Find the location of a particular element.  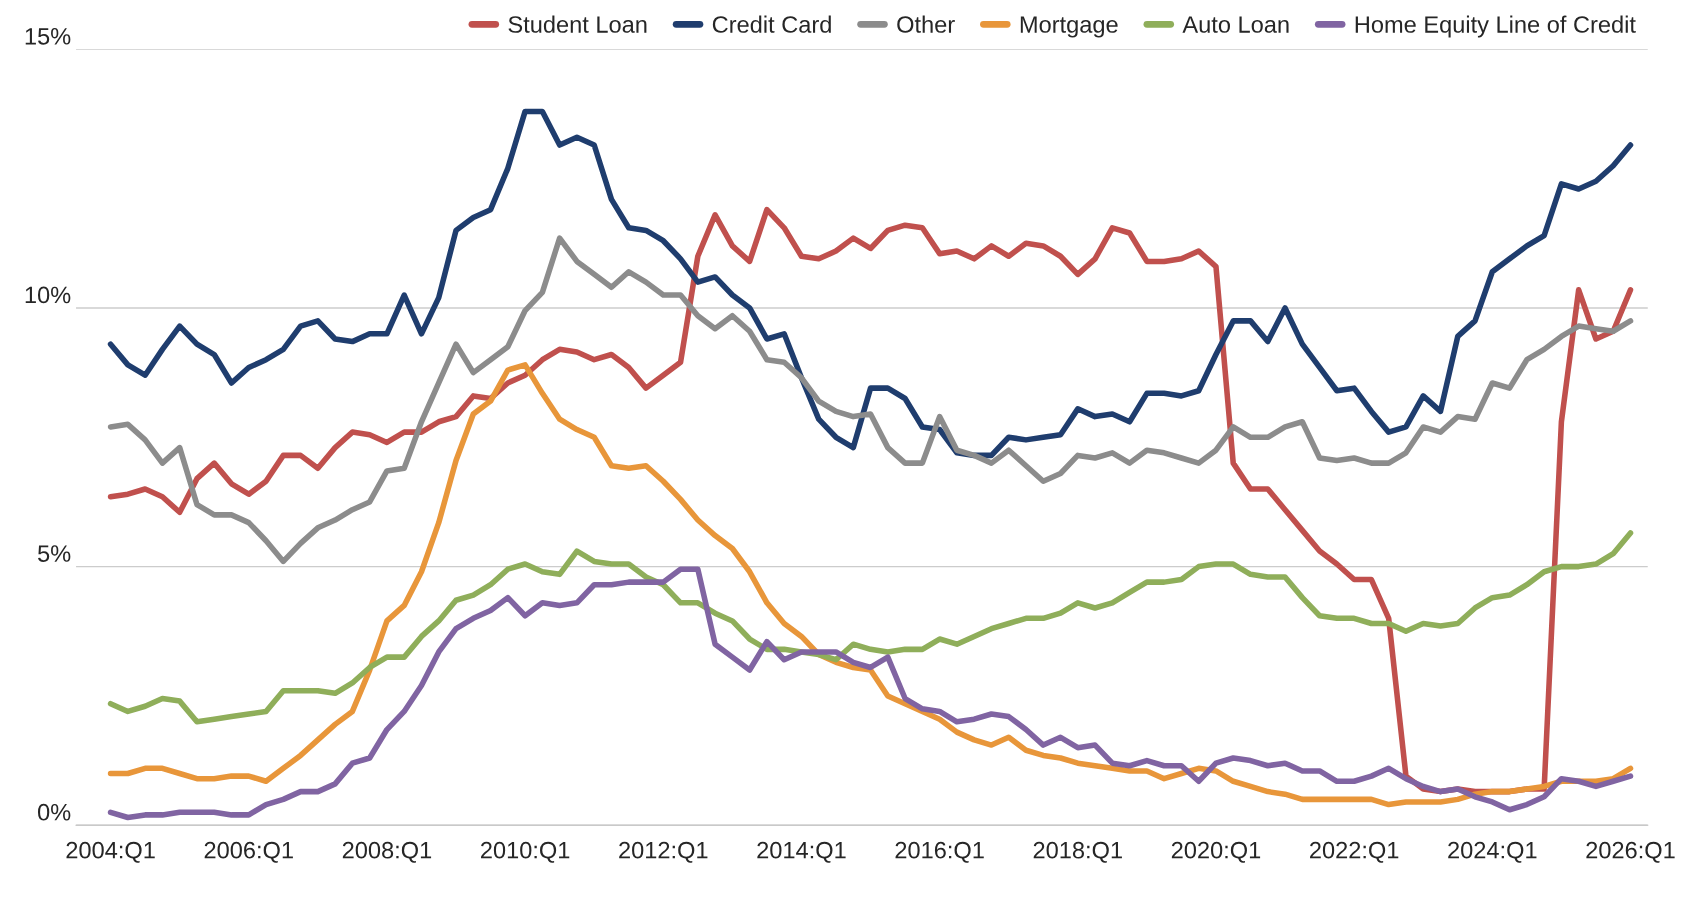

y-tick-label: 5% is located at coordinates (54, 553).